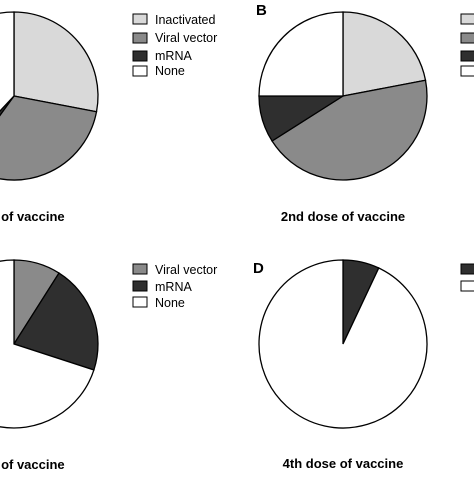 The width and height of the screenshot is (474, 479). I want to click on legend-swatch-c-none, so click(140, 302).